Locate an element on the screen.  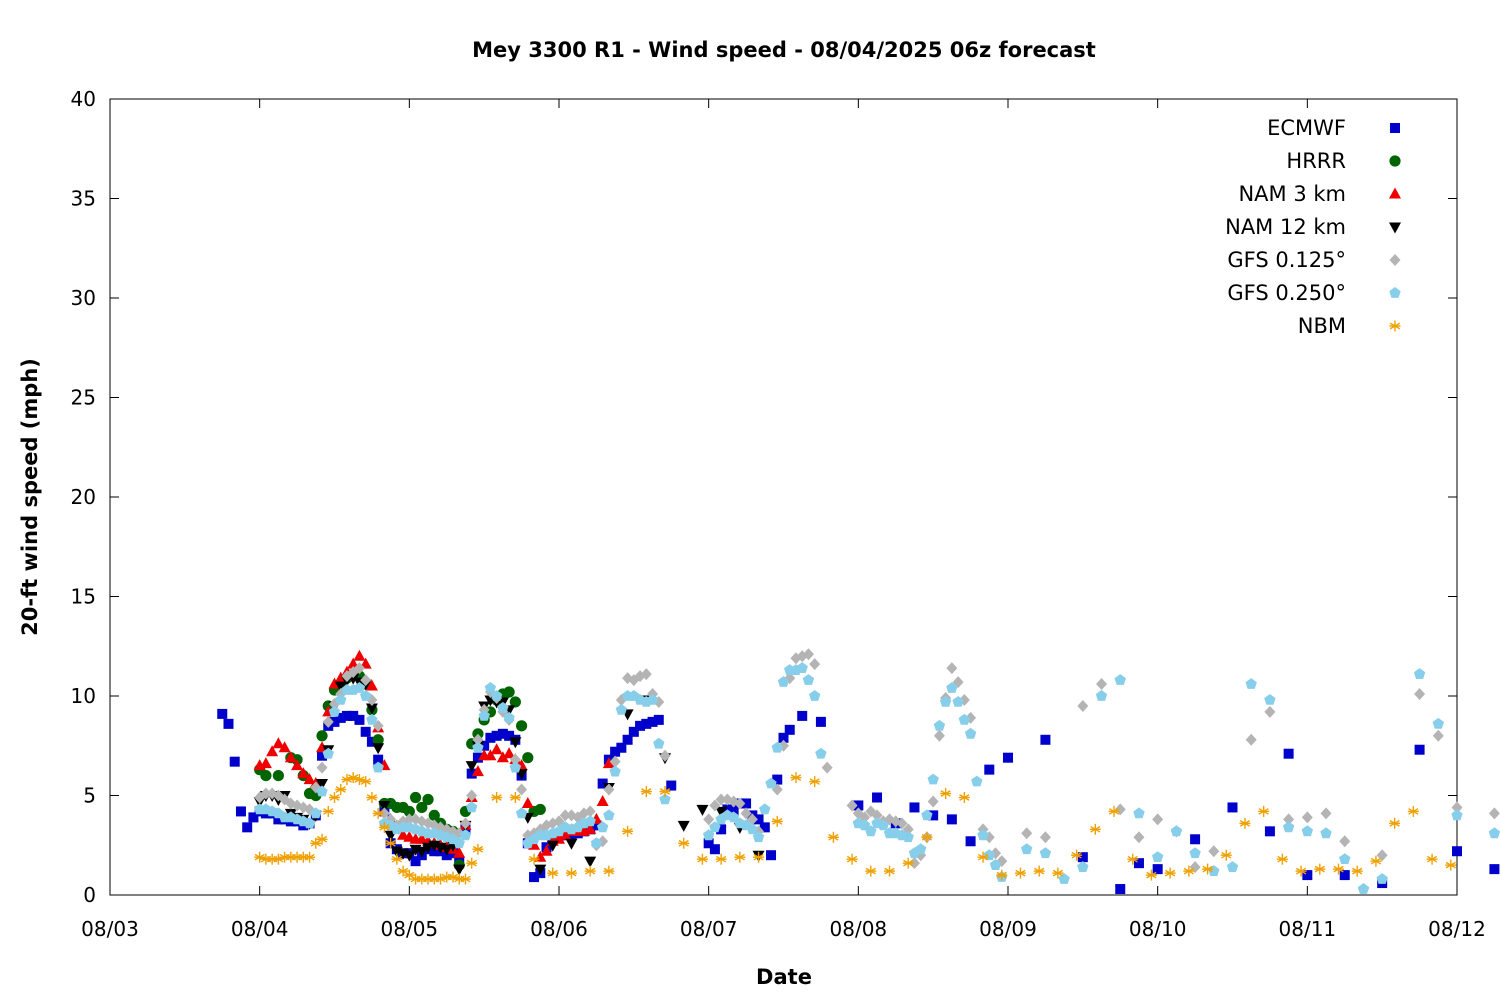
y-tick-label: 20 is located at coordinates (83, 497).